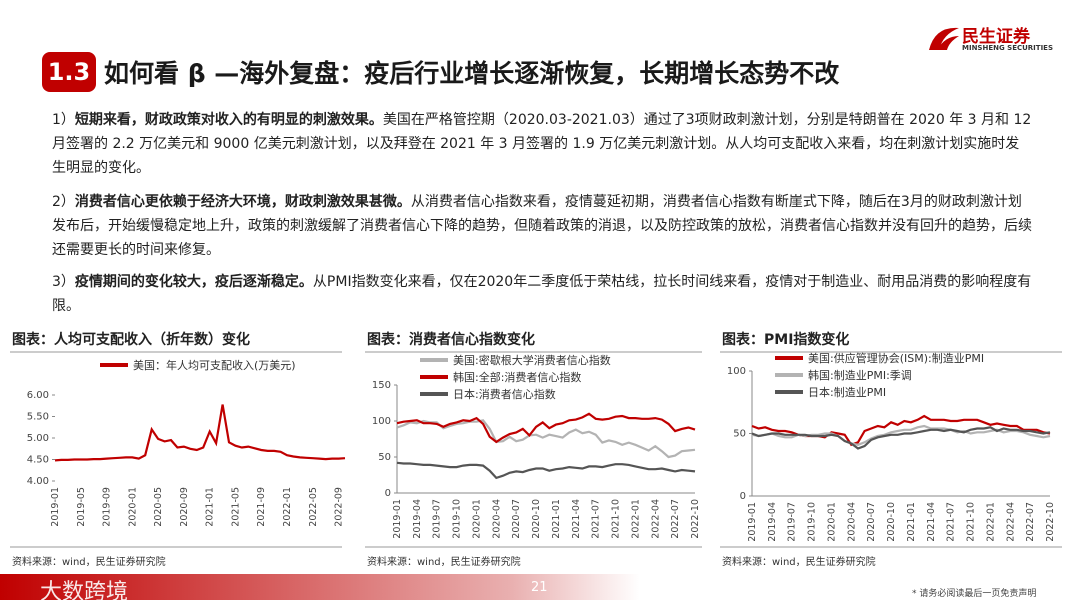  What do you see at coordinates (242, 202) in the screenshot?
I see `para-lead: 消费者信心更依赖于经济大环境，财政刺激效果甚微。` at bounding box center [242, 202].